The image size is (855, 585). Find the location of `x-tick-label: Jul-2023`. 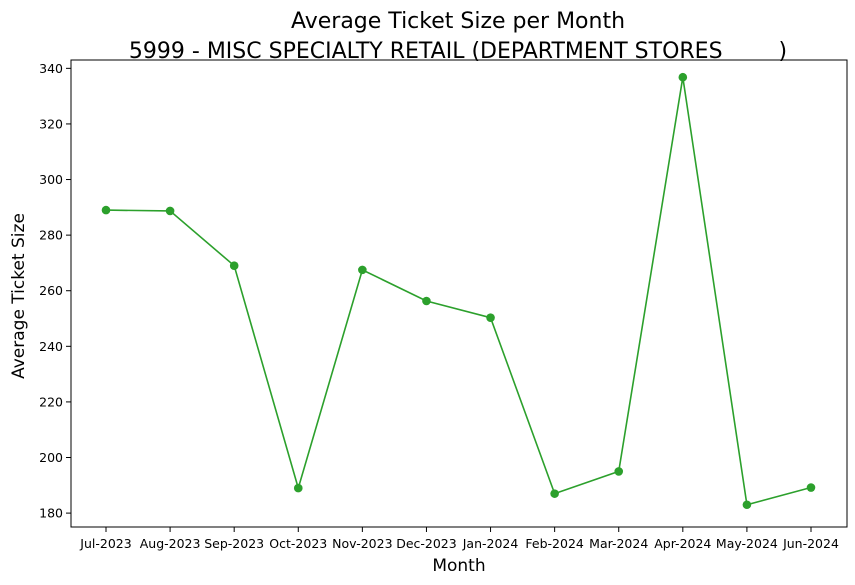

x-tick-label: Jul-2023 is located at coordinates (105, 543).